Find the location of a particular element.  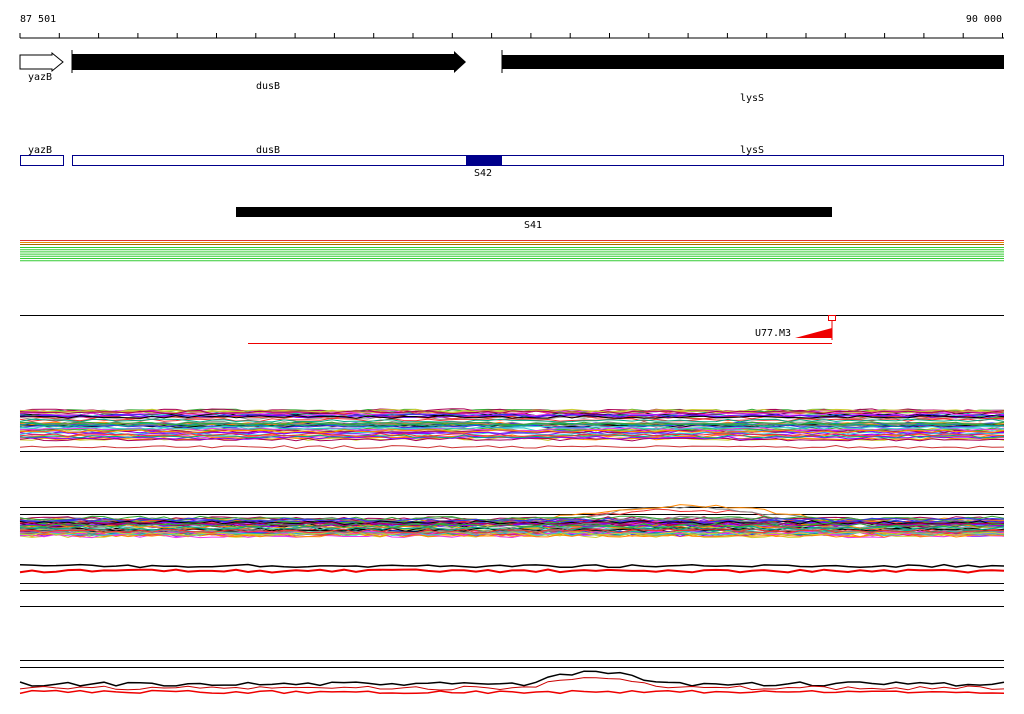

flat-lines is located at coordinates (512, 251).